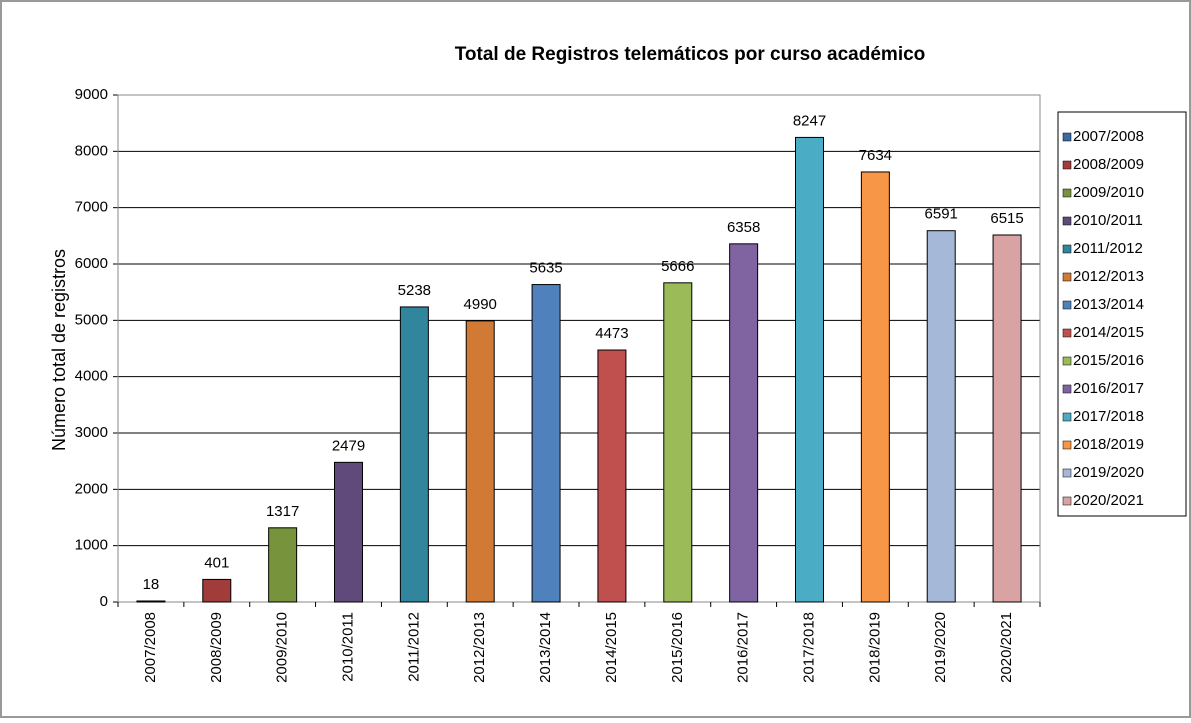 The height and width of the screenshot is (723, 1191). What do you see at coordinates (347, 647) in the screenshot?
I see `x-tick-label: 2010/2011` at bounding box center [347, 647].